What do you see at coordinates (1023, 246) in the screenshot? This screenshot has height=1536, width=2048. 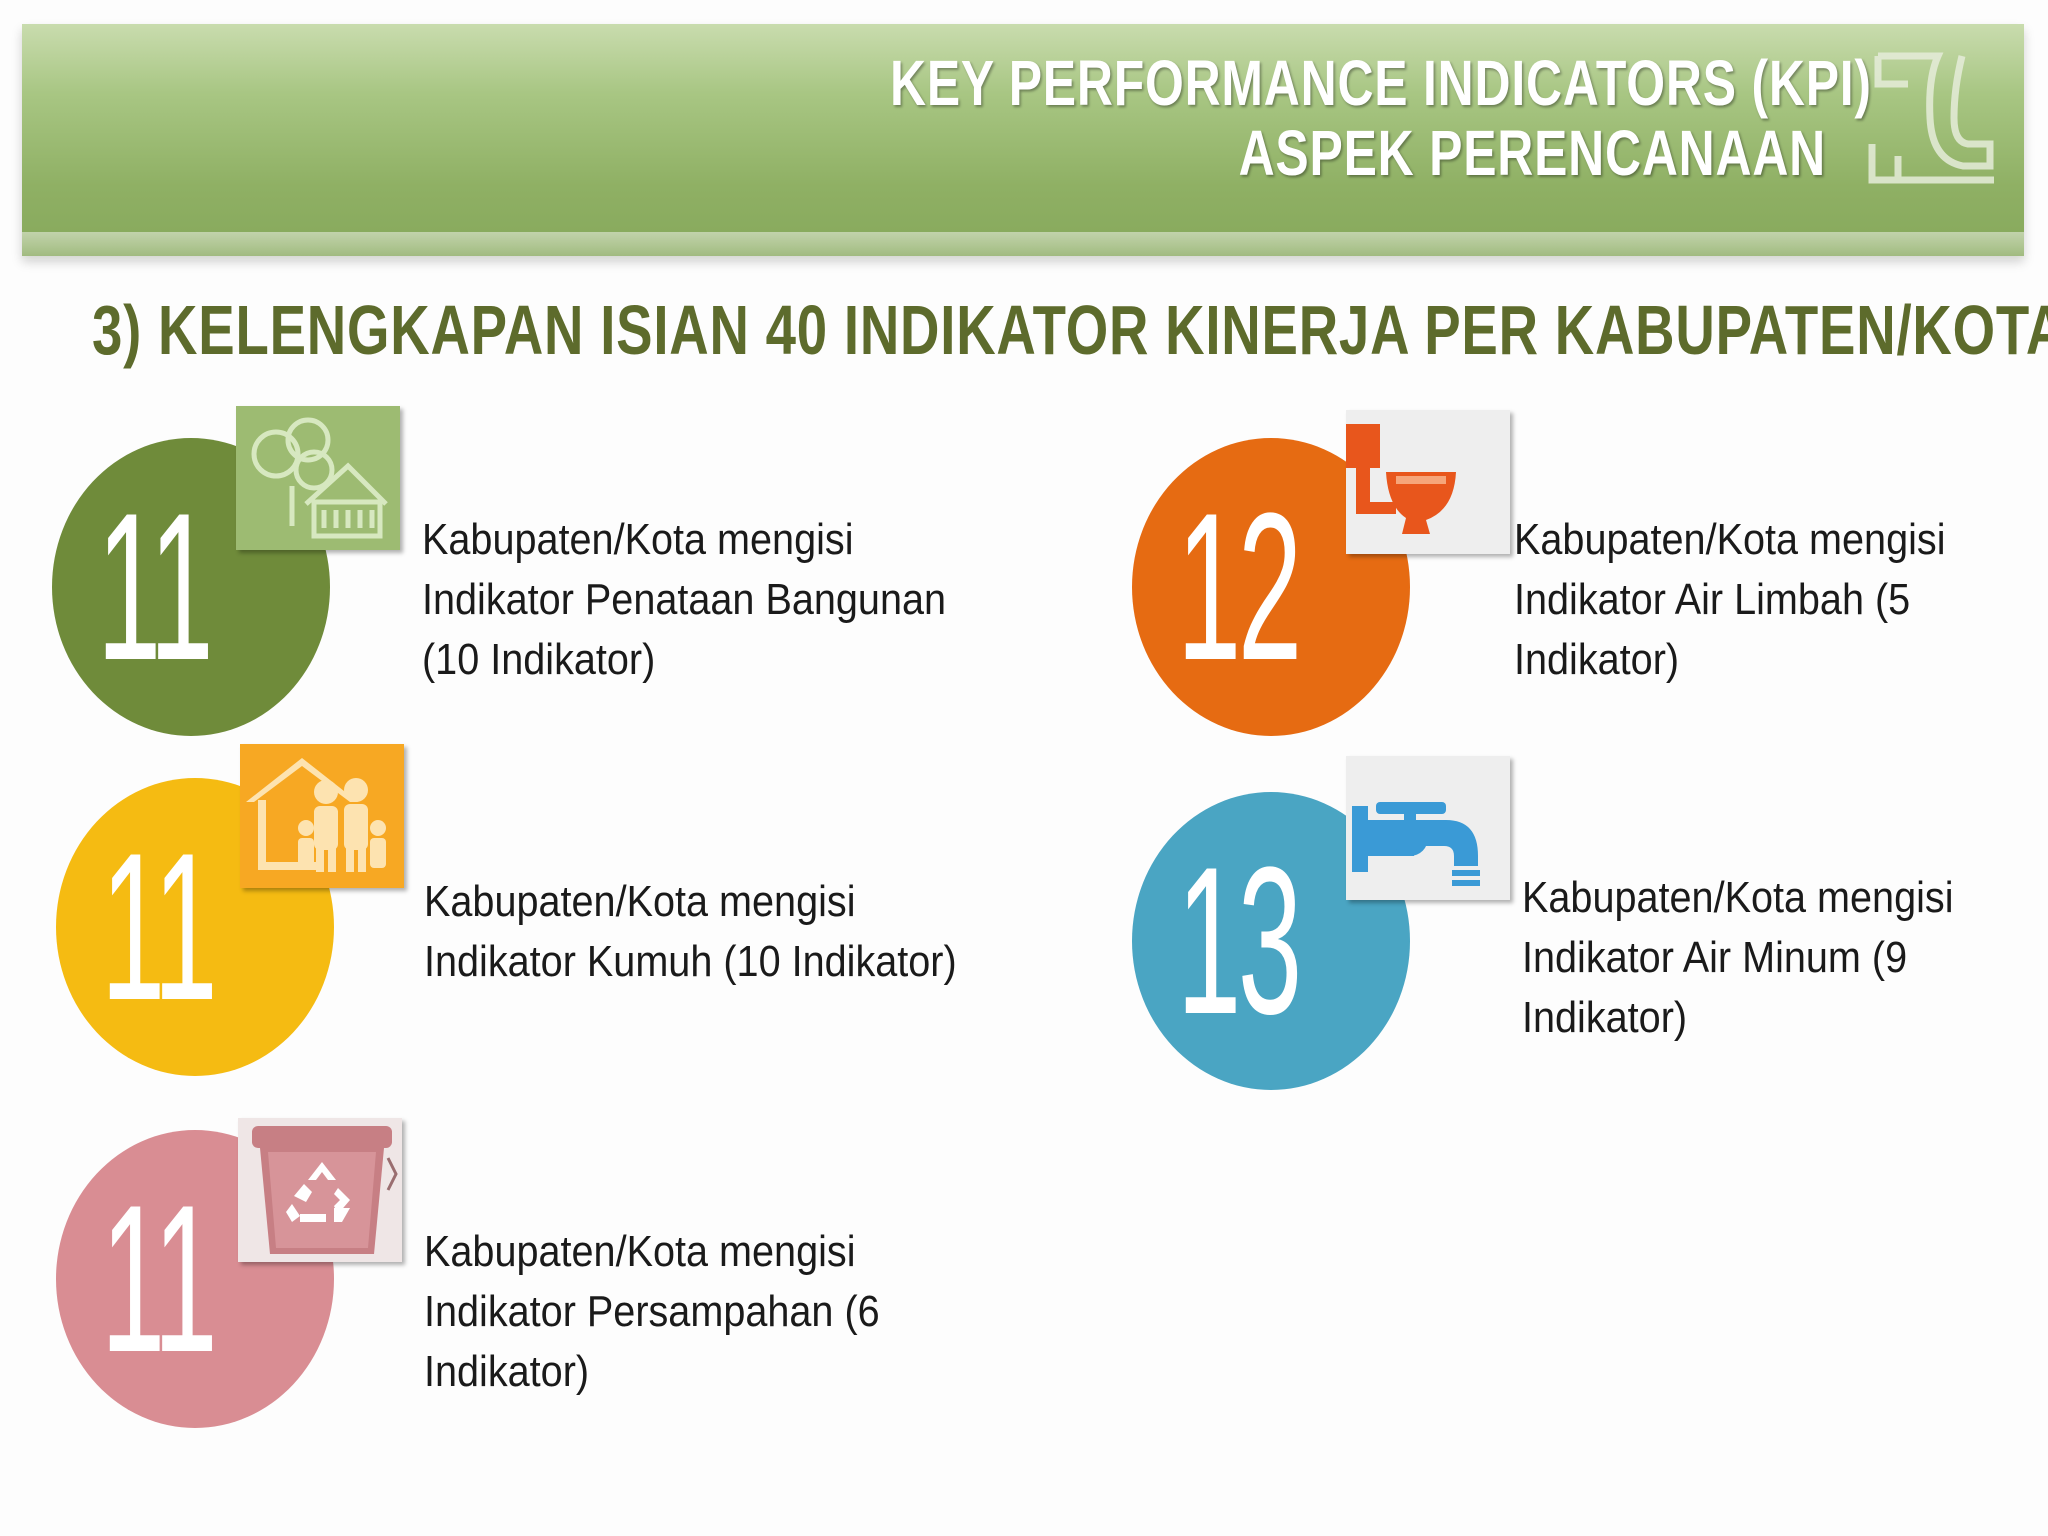 I see `header-banner-shadow` at bounding box center [1023, 246].